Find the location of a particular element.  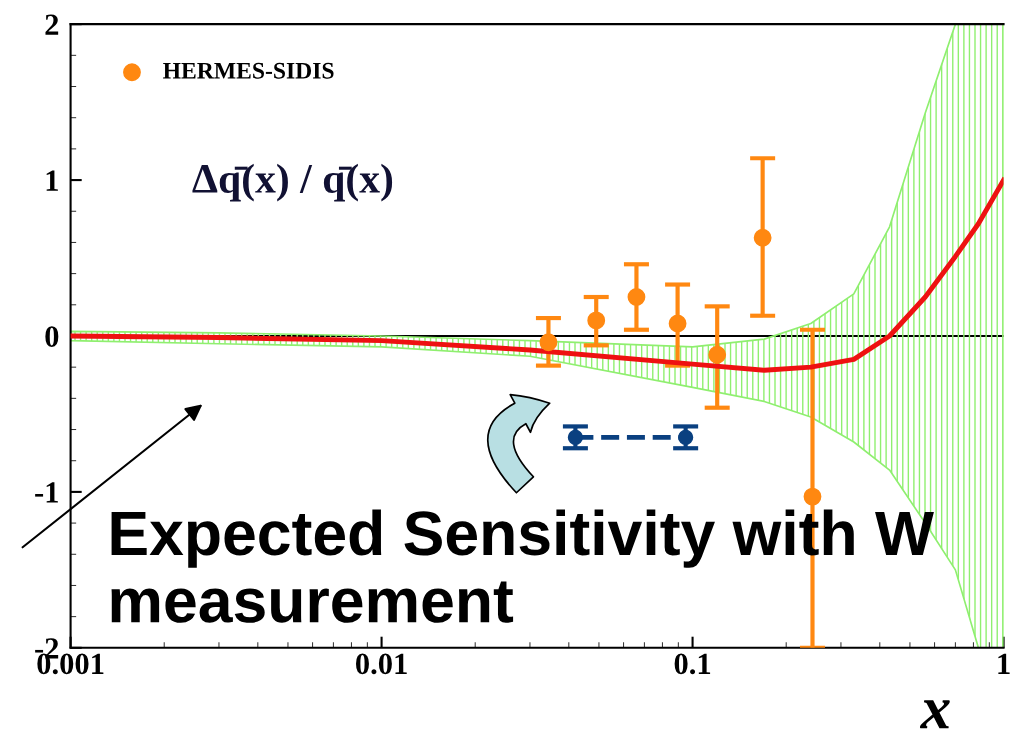

x-tick-label: 1 is located at coordinates (1004, 663).